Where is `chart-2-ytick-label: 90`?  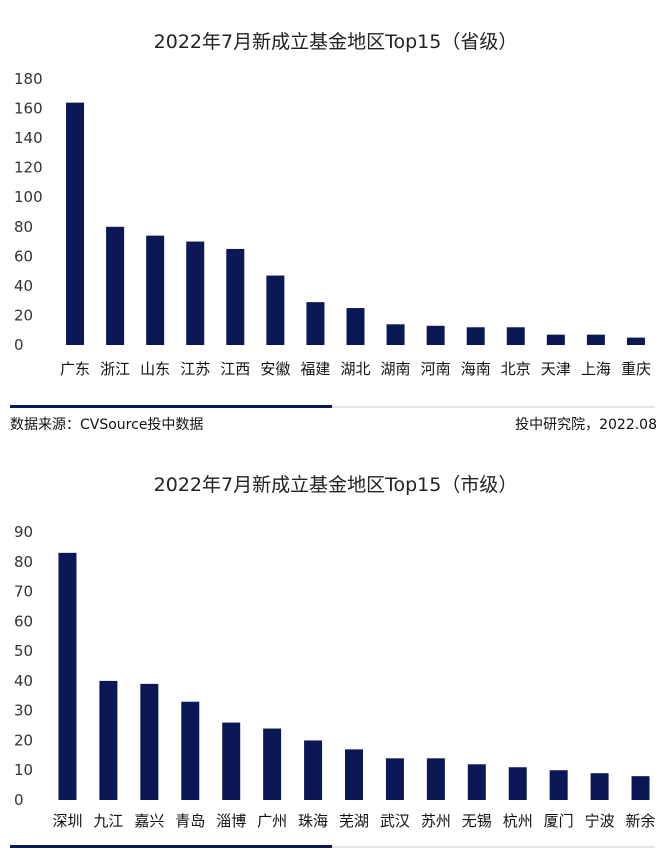
chart-2-ytick-label: 90 is located at coordinates (23, 532).